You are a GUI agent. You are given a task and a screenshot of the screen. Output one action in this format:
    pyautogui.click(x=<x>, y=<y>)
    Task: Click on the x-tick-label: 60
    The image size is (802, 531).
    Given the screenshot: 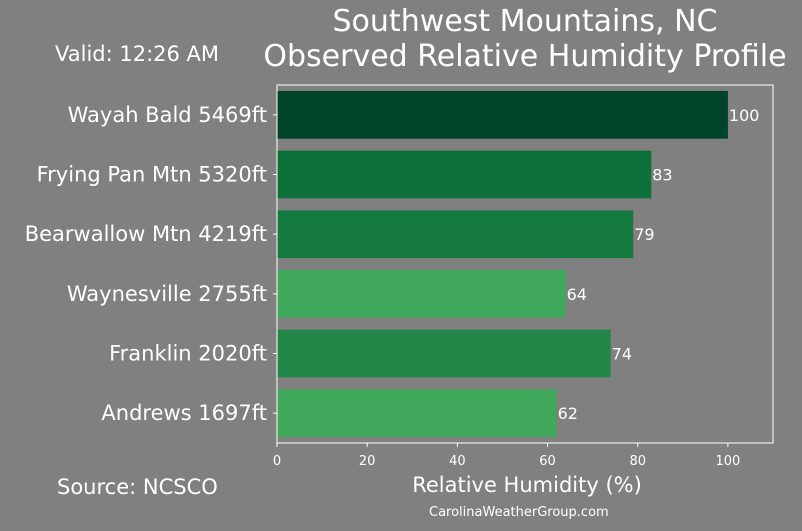 What is the action you would take?
    pyautogui.click(x=547, y=461)
    